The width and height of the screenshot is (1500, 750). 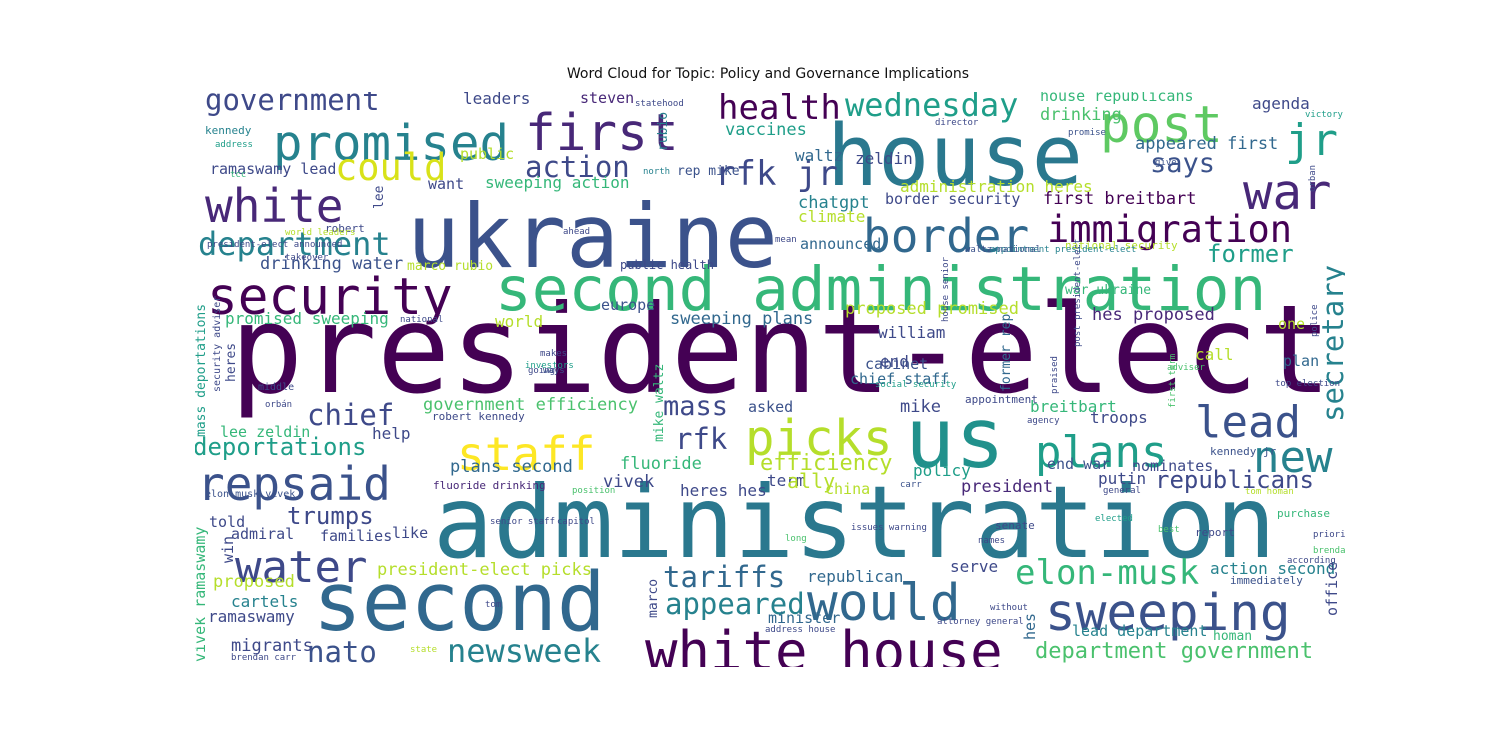 What do you see at coordinates (1120, 199) in the screenshot?
I see `word-first-breitbart: first breitbart` at bounding box center [1120, 199].